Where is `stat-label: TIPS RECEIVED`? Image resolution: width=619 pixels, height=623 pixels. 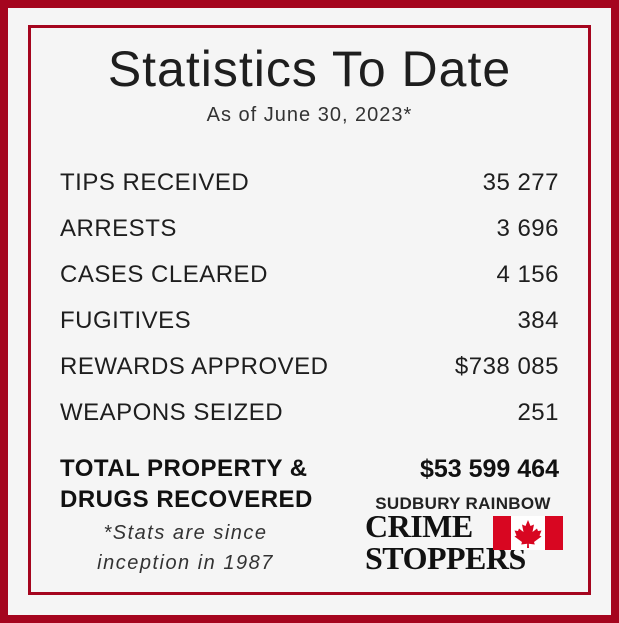 stat-label: TIPS RECEIVED is located at coordinates (155, 182).